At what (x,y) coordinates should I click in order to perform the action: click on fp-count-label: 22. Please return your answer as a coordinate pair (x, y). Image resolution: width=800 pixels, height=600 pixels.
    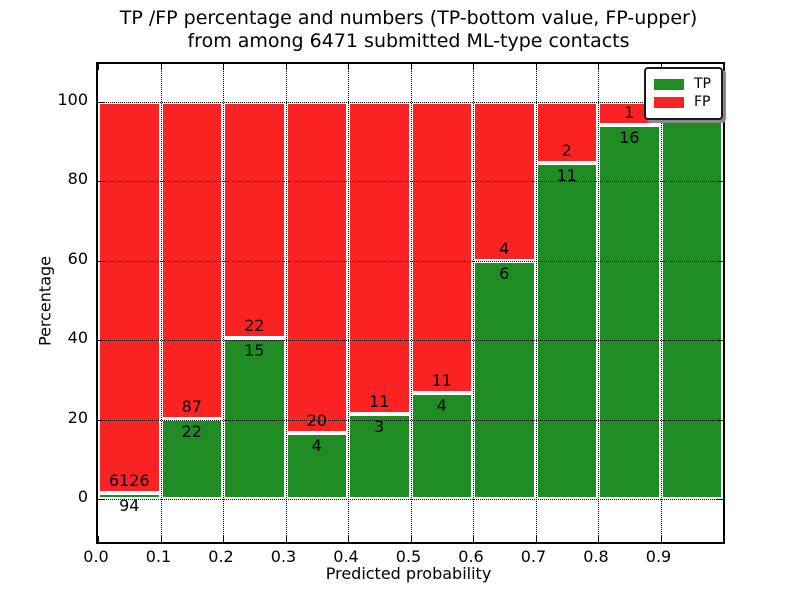
    Looking at the image, I should click on (254, 326).